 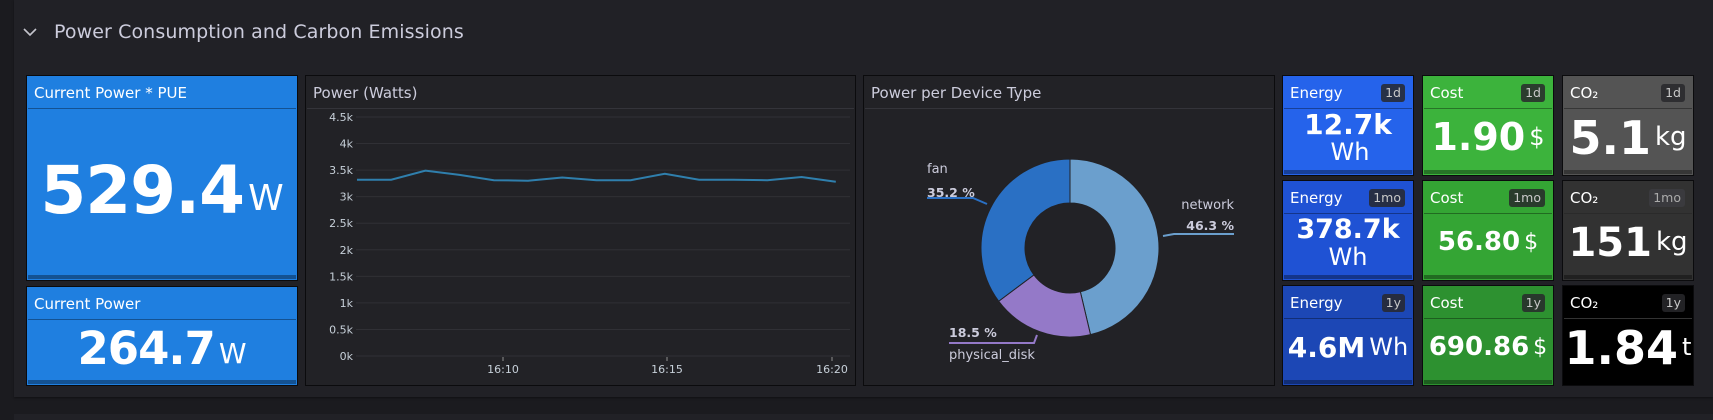 I want to click on panel-title: Current Power, so click(x=87, y=303).